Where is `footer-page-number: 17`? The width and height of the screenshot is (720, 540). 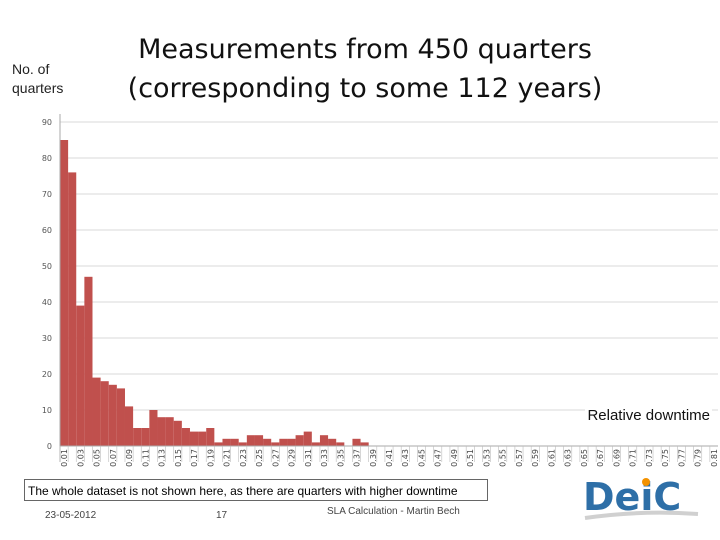
footer-page-number: 17 is located at coordinates (222, 515).